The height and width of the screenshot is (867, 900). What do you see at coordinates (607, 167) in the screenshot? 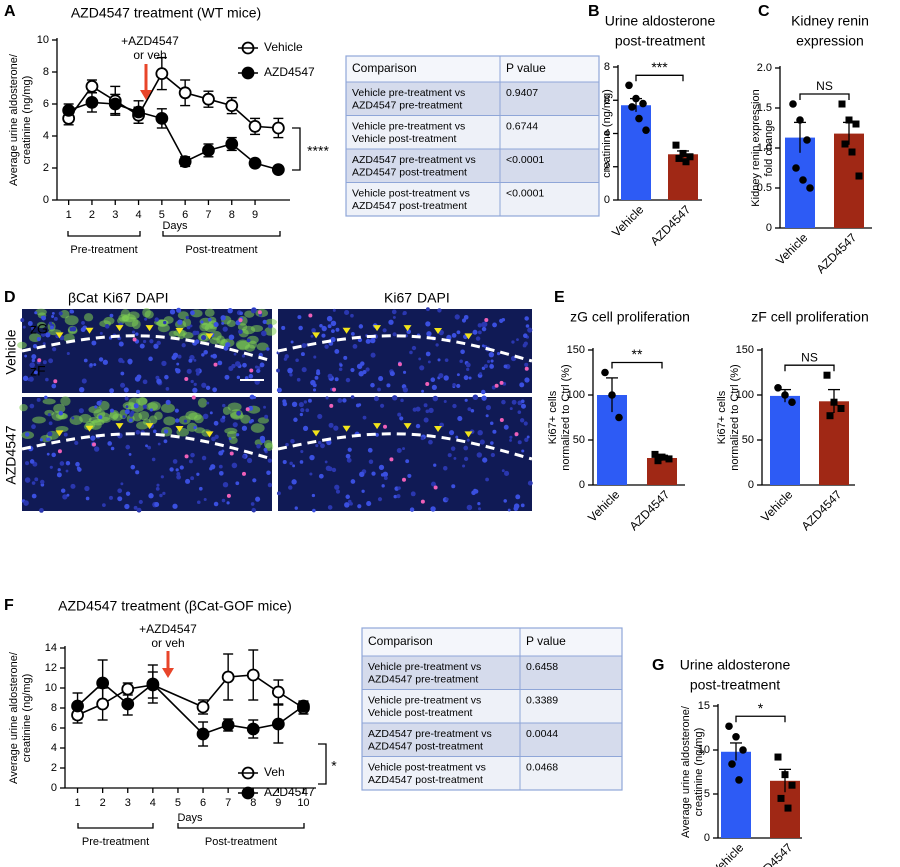
I see `y-tick-label: 2` at bounding box center [607, 167].